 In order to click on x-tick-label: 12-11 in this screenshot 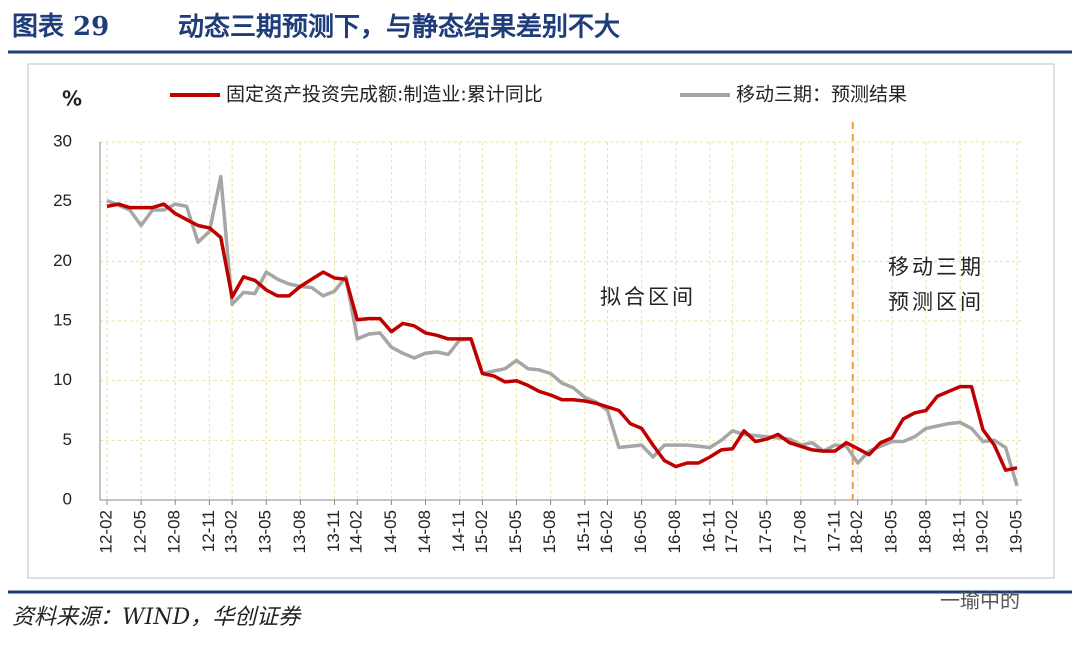, I will do `click(208, 531)`.